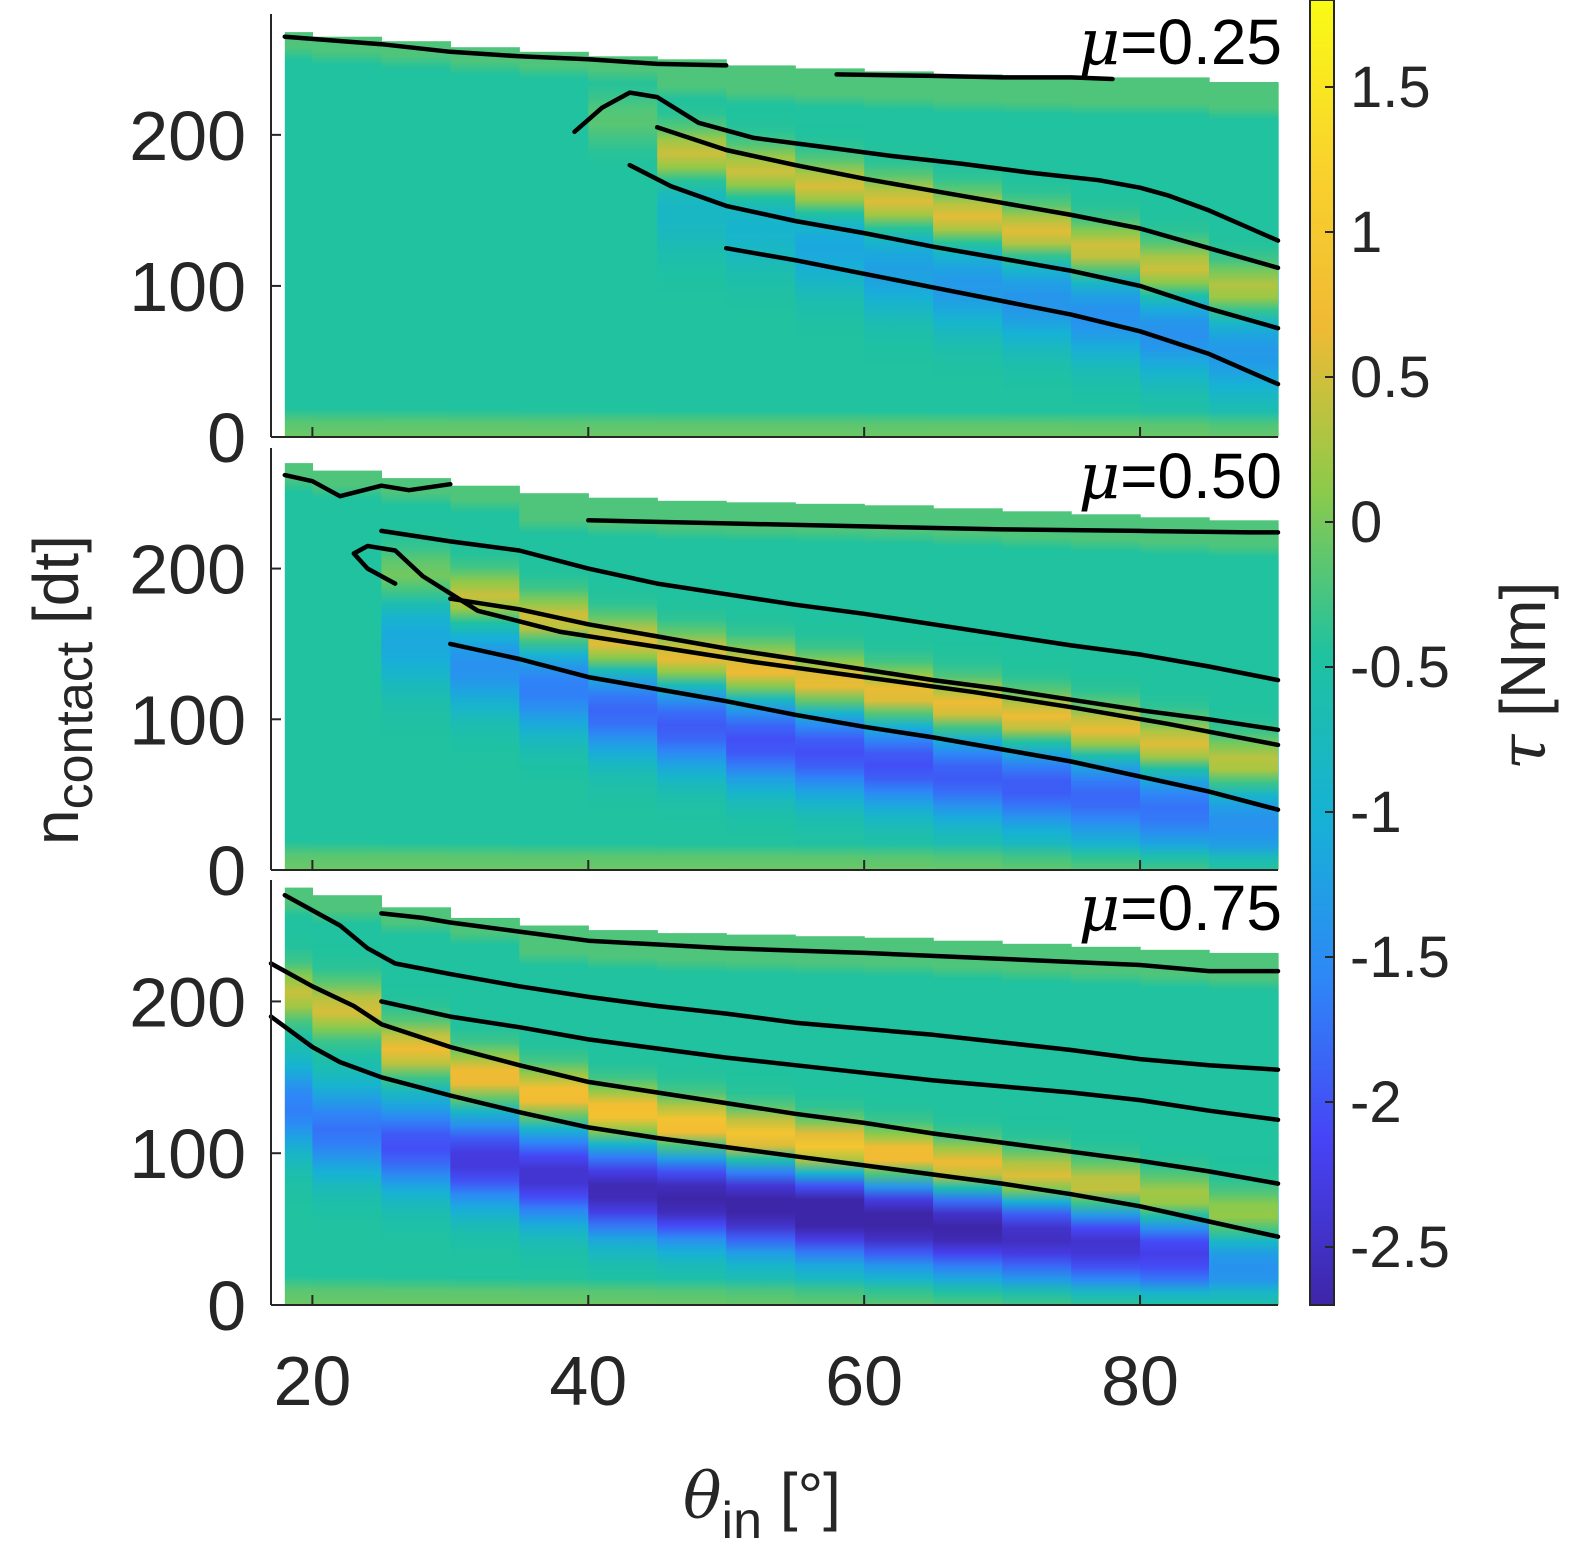 Image resolution: width=1578 pixels, height=1562 pixels. What do you see at coordinates (75, 725) in the screenshot?
I see `y-axis-label-sub: contact` at bounding box center [75, 725].